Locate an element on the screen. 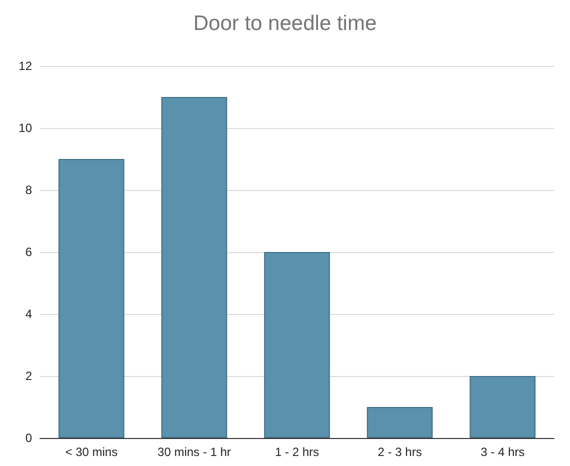 The height and width of the screenshot is (466, 570). y-tick-label: 4 is located at coordinates (28, 314).